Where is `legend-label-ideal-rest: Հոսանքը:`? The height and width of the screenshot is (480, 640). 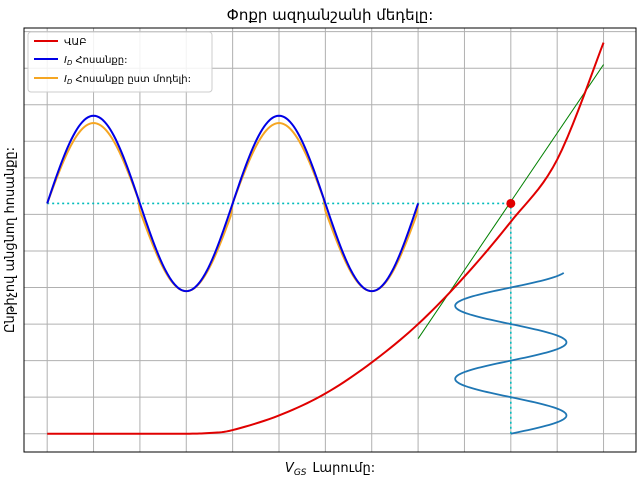 legend-label-ideal-rest: Հոսանքը: is located at coordinates (99, 60).